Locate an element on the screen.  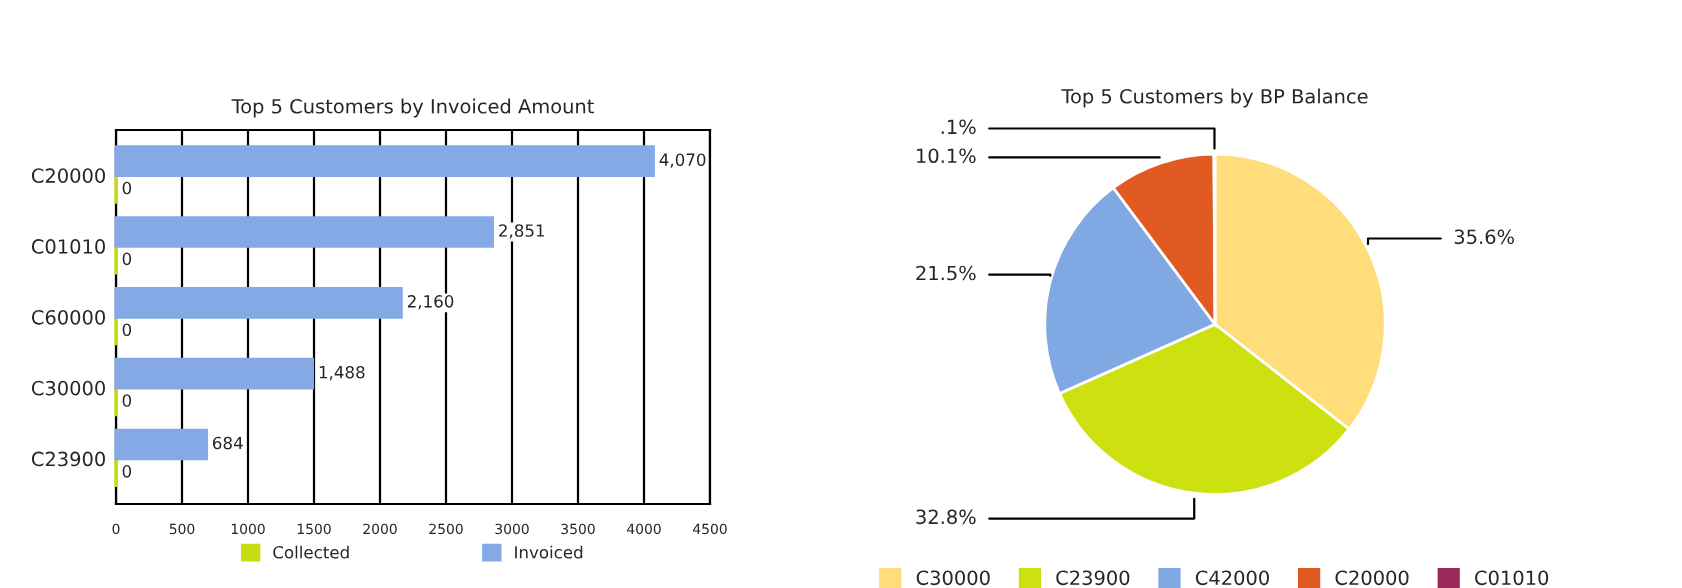
data-label: 4,070 is located at coordinates (682, 160).